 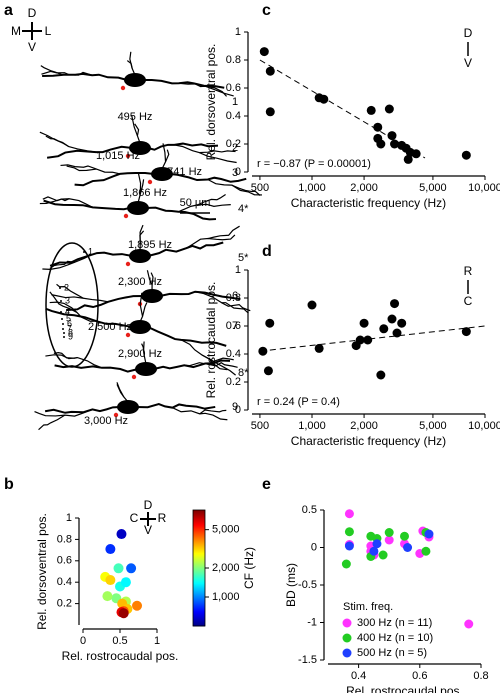 I want to click on axon-marker, so click(x=128, y=335).